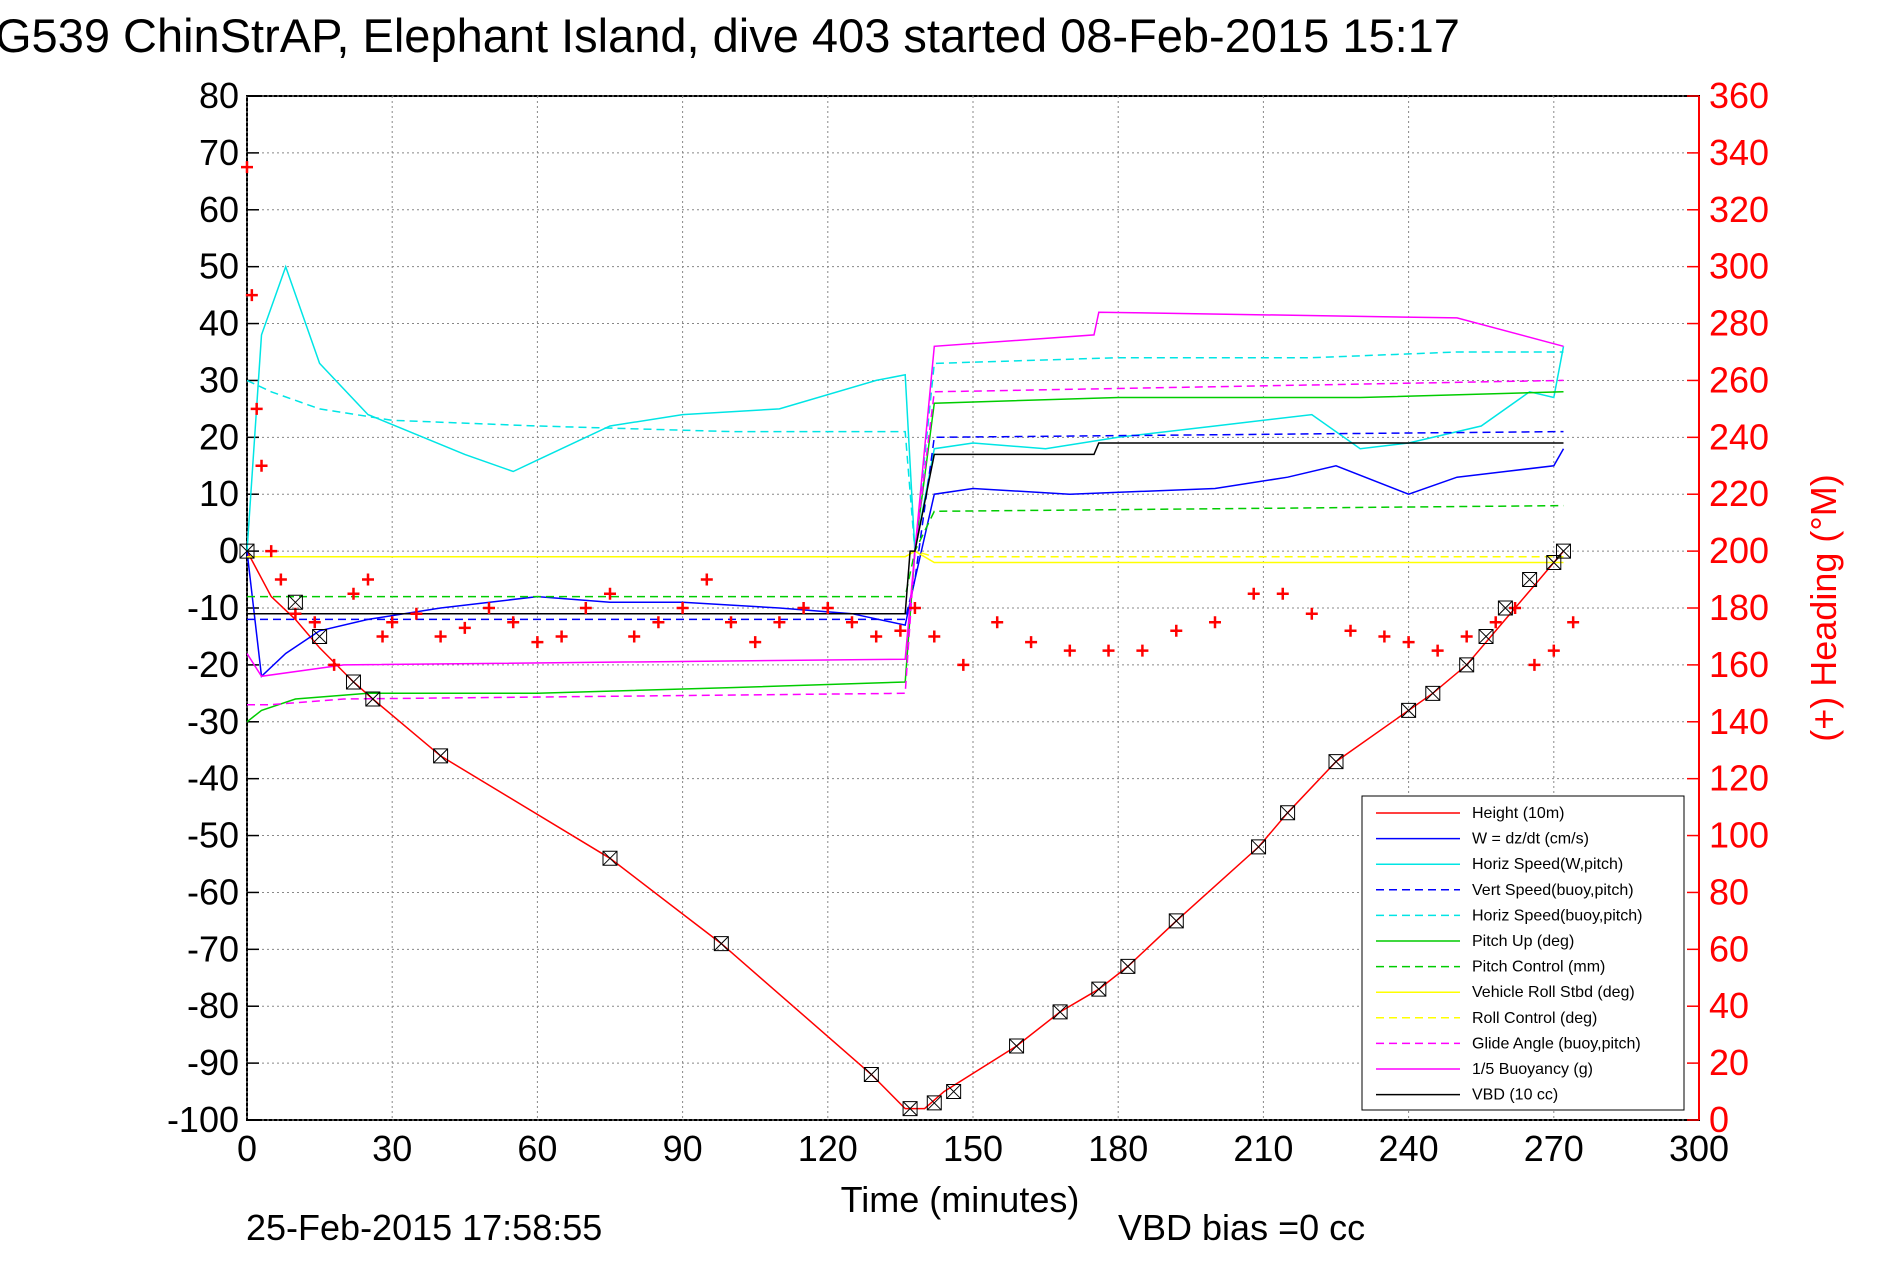 This screenshot has height=1262, width=1891. Describe the element at coordinates (213, 778) in the screenshot. I see `y-tick-label: -40` at that location.